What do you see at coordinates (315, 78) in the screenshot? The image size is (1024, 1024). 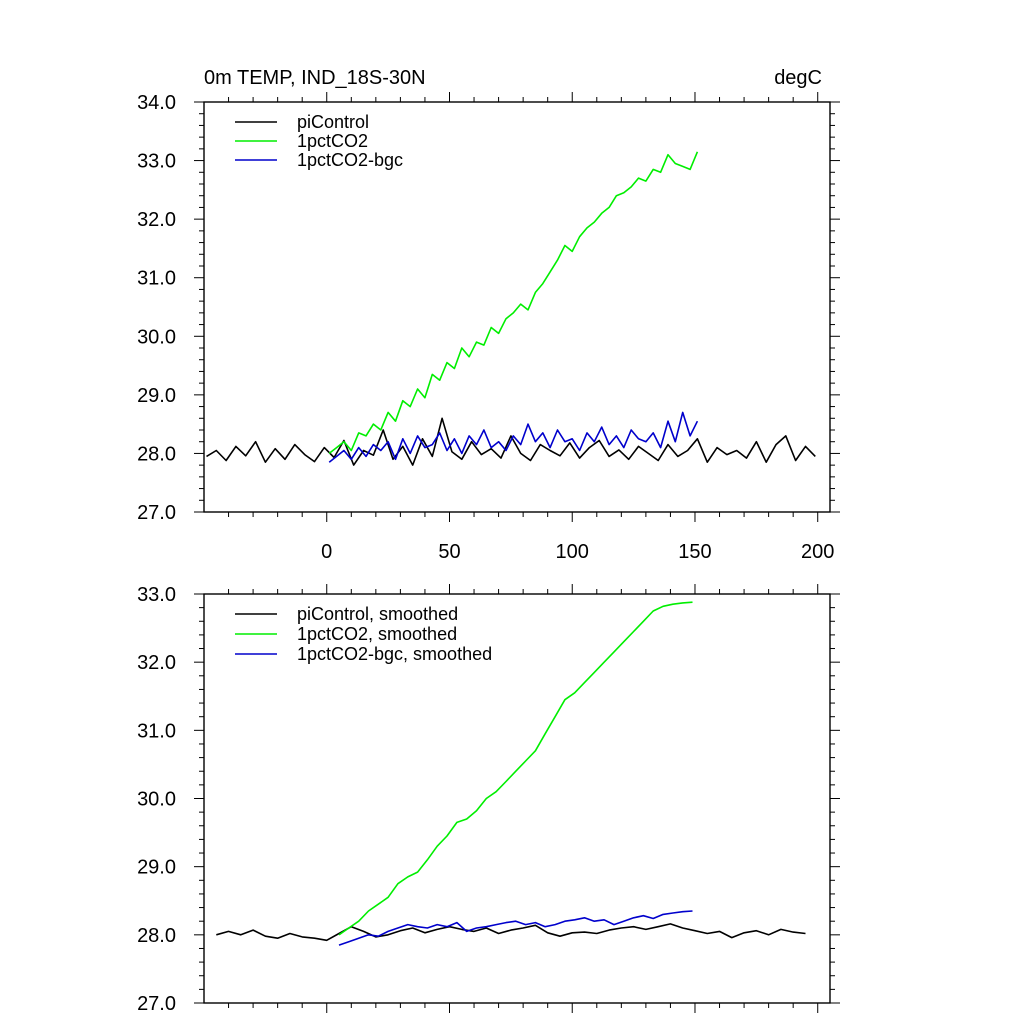 I see `top-title: 0m TEMP, IND_18S-30N` at bounding box center [315, 78].